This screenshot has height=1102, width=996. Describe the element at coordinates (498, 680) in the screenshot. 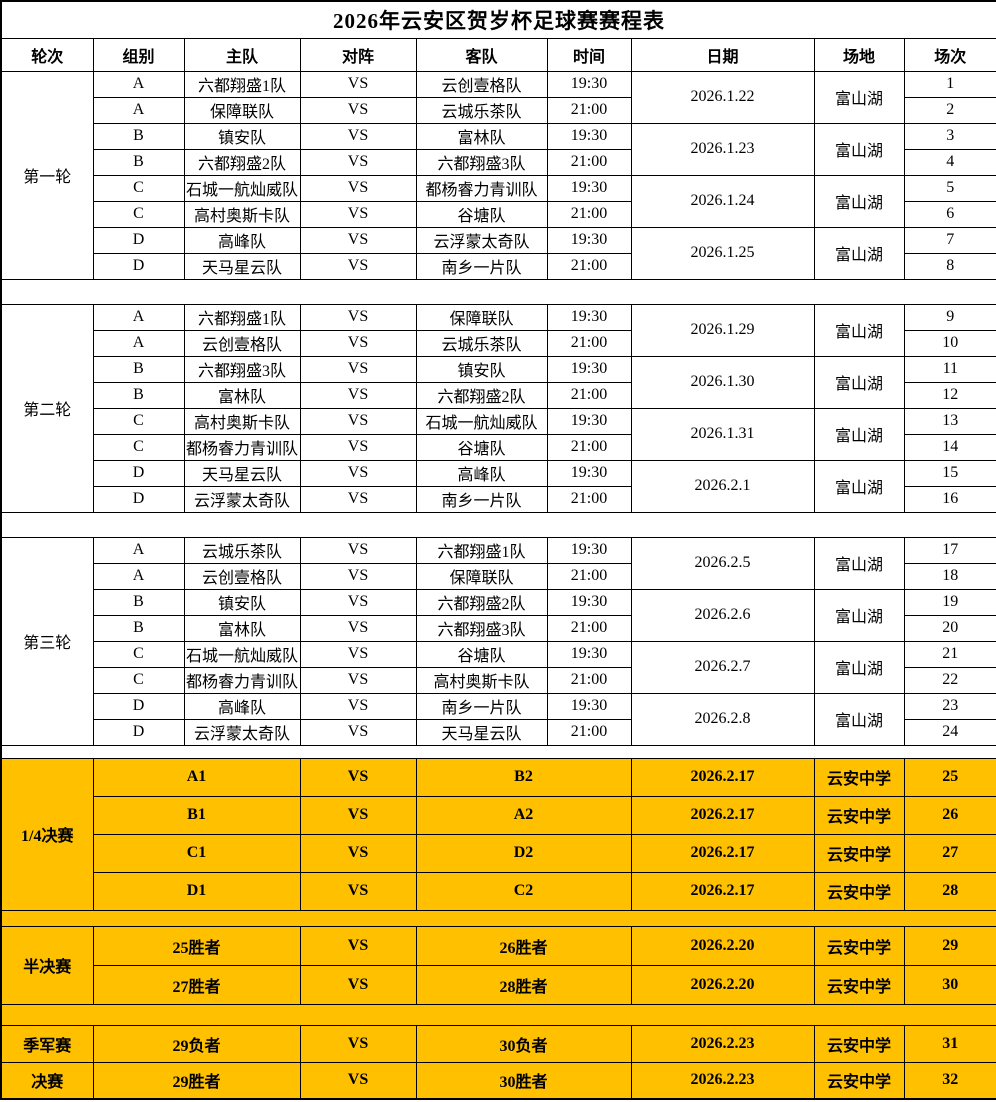

I see `match-row: C 都杨睿力青训队 VS 高村奥斯卡队 21:00 22` at that location.